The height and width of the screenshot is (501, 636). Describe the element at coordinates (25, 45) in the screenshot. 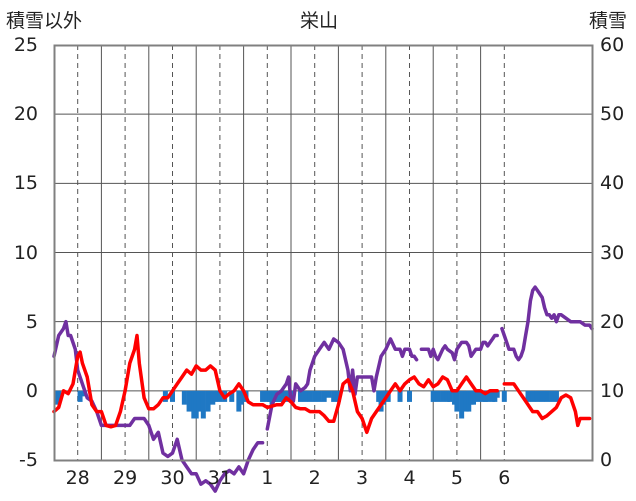

I see `left-tick-label: 25` at that location.